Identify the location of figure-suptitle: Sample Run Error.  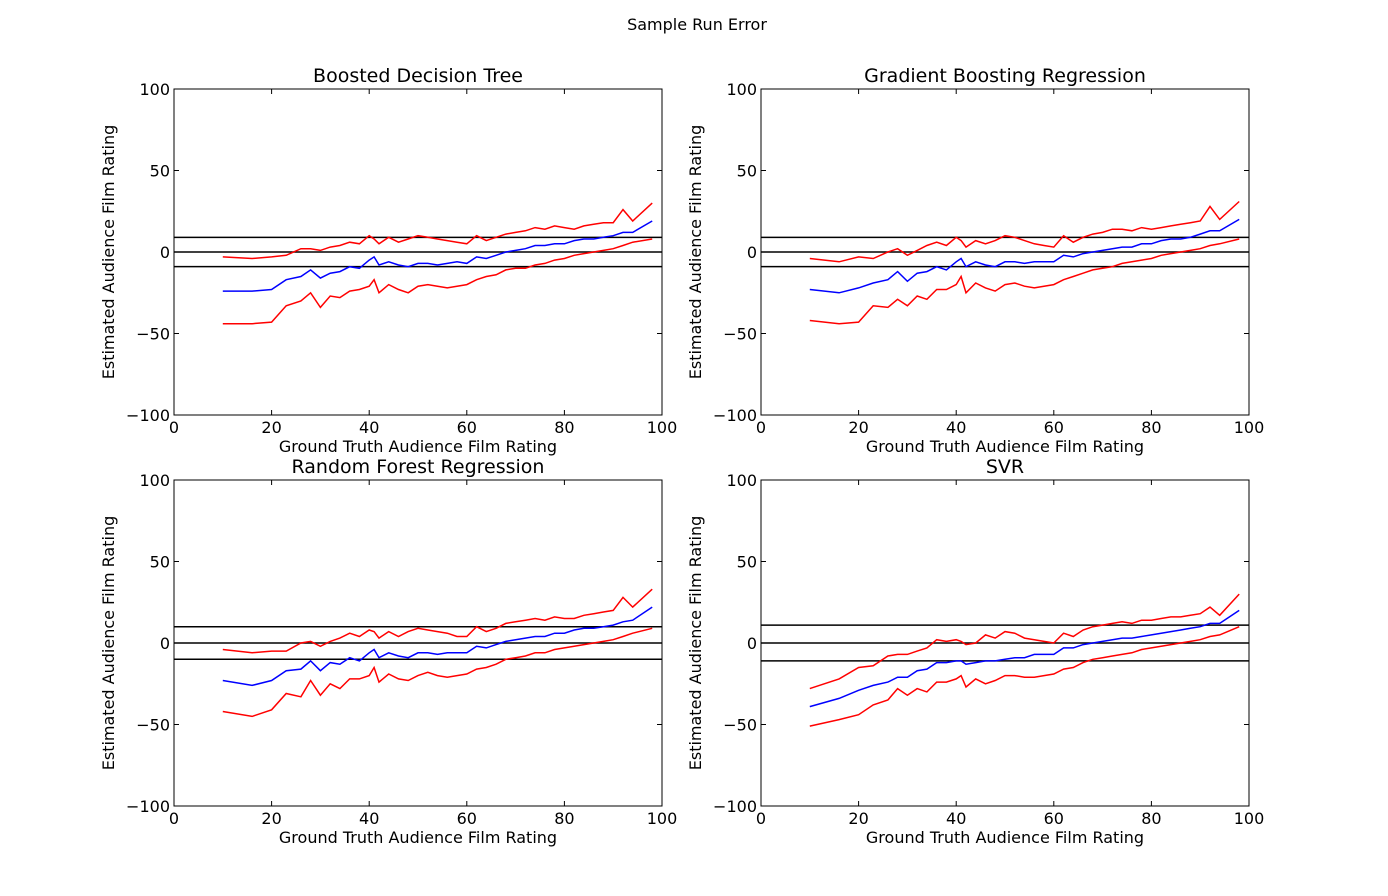
(697, 24).